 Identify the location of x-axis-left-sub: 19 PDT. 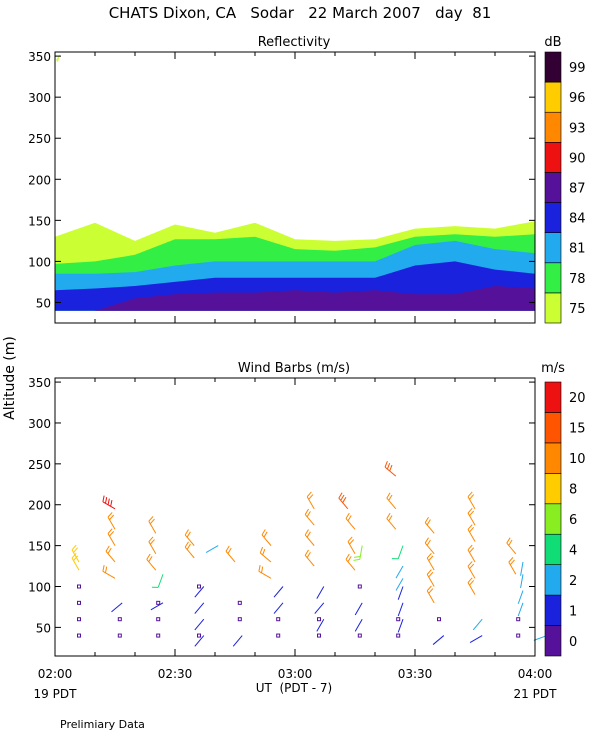
(56, 694).